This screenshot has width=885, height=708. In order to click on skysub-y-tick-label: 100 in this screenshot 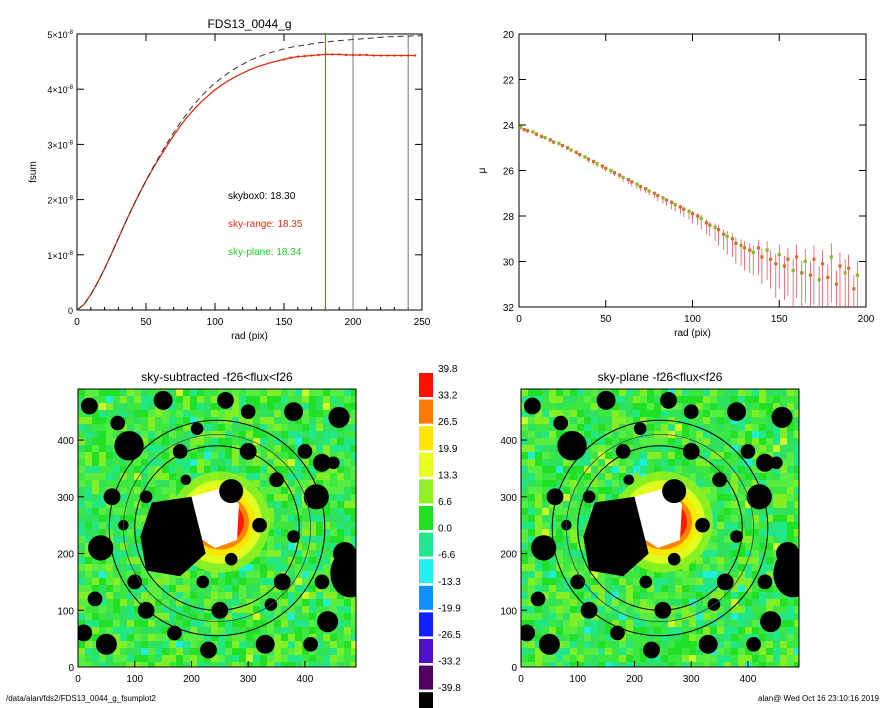, I will do `click(65, 611)`.